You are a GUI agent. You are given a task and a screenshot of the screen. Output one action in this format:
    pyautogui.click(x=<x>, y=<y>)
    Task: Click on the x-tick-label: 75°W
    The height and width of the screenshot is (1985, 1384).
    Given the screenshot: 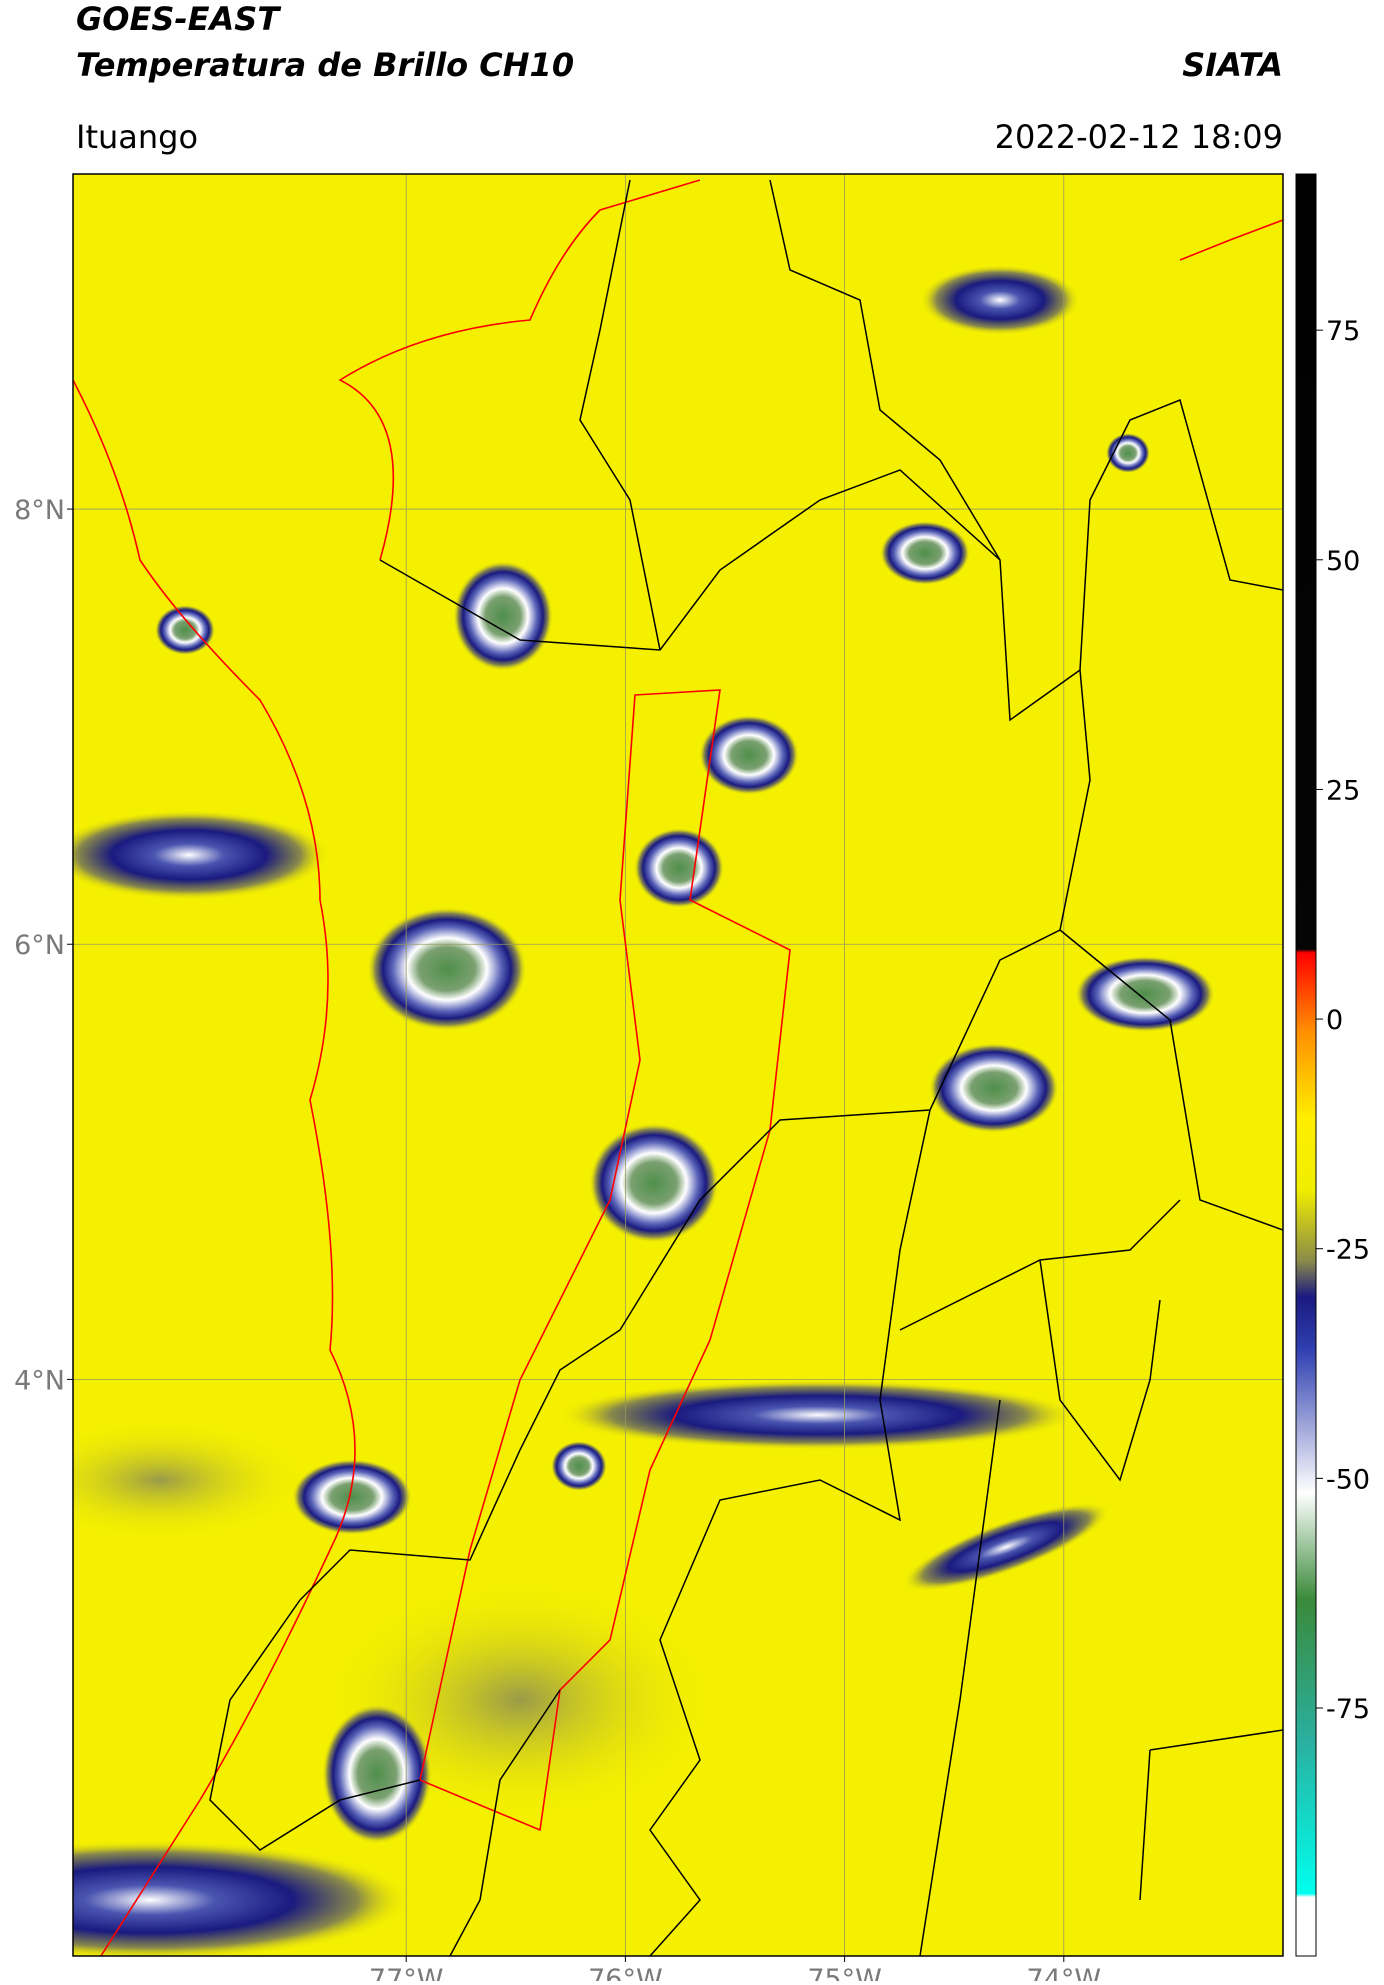 What is the action you would take?
    pyautogui.click(x=844, y=1972)
    